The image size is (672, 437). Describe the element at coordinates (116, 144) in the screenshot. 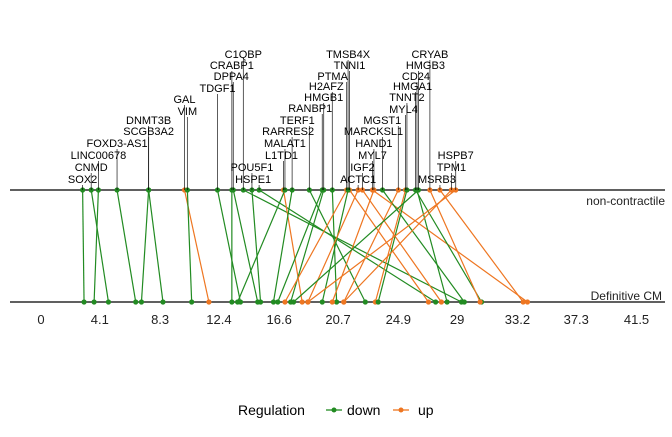

I see `gene-label-FOXD3-AS1: FOXD3-AS1` at that location.